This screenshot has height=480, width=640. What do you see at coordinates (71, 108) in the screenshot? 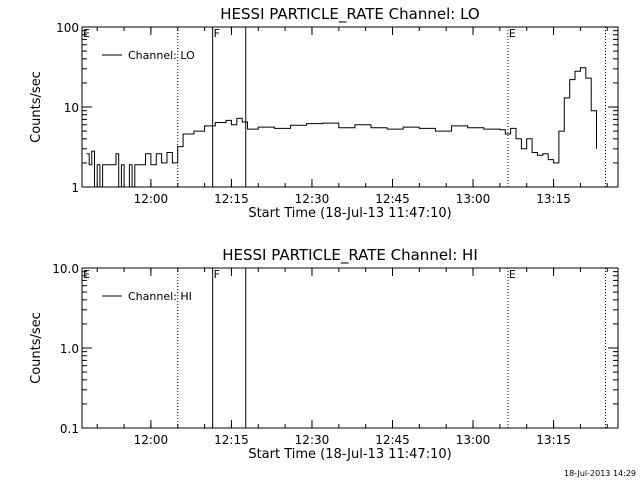
I see `y-tick-label: 10` at bounding box center [71, 108].